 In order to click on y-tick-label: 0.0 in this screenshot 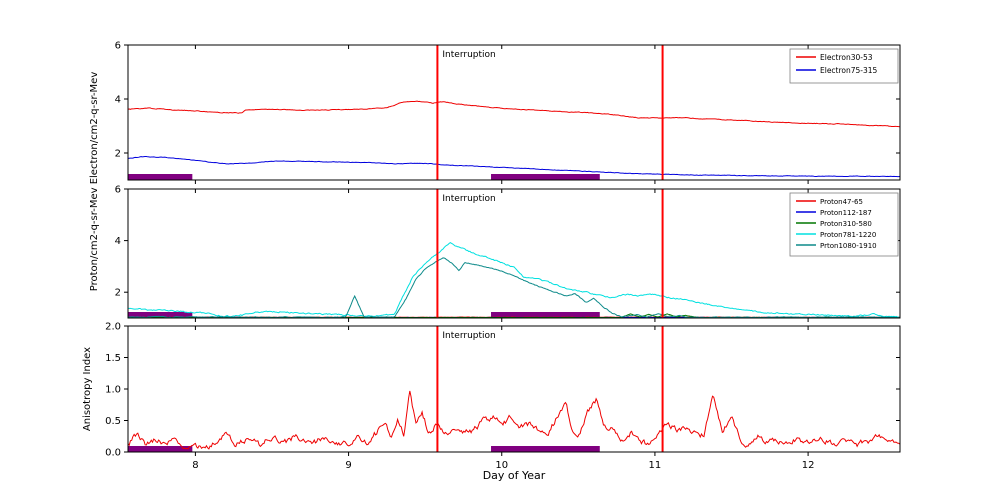, I will do `click(113, 453)`.